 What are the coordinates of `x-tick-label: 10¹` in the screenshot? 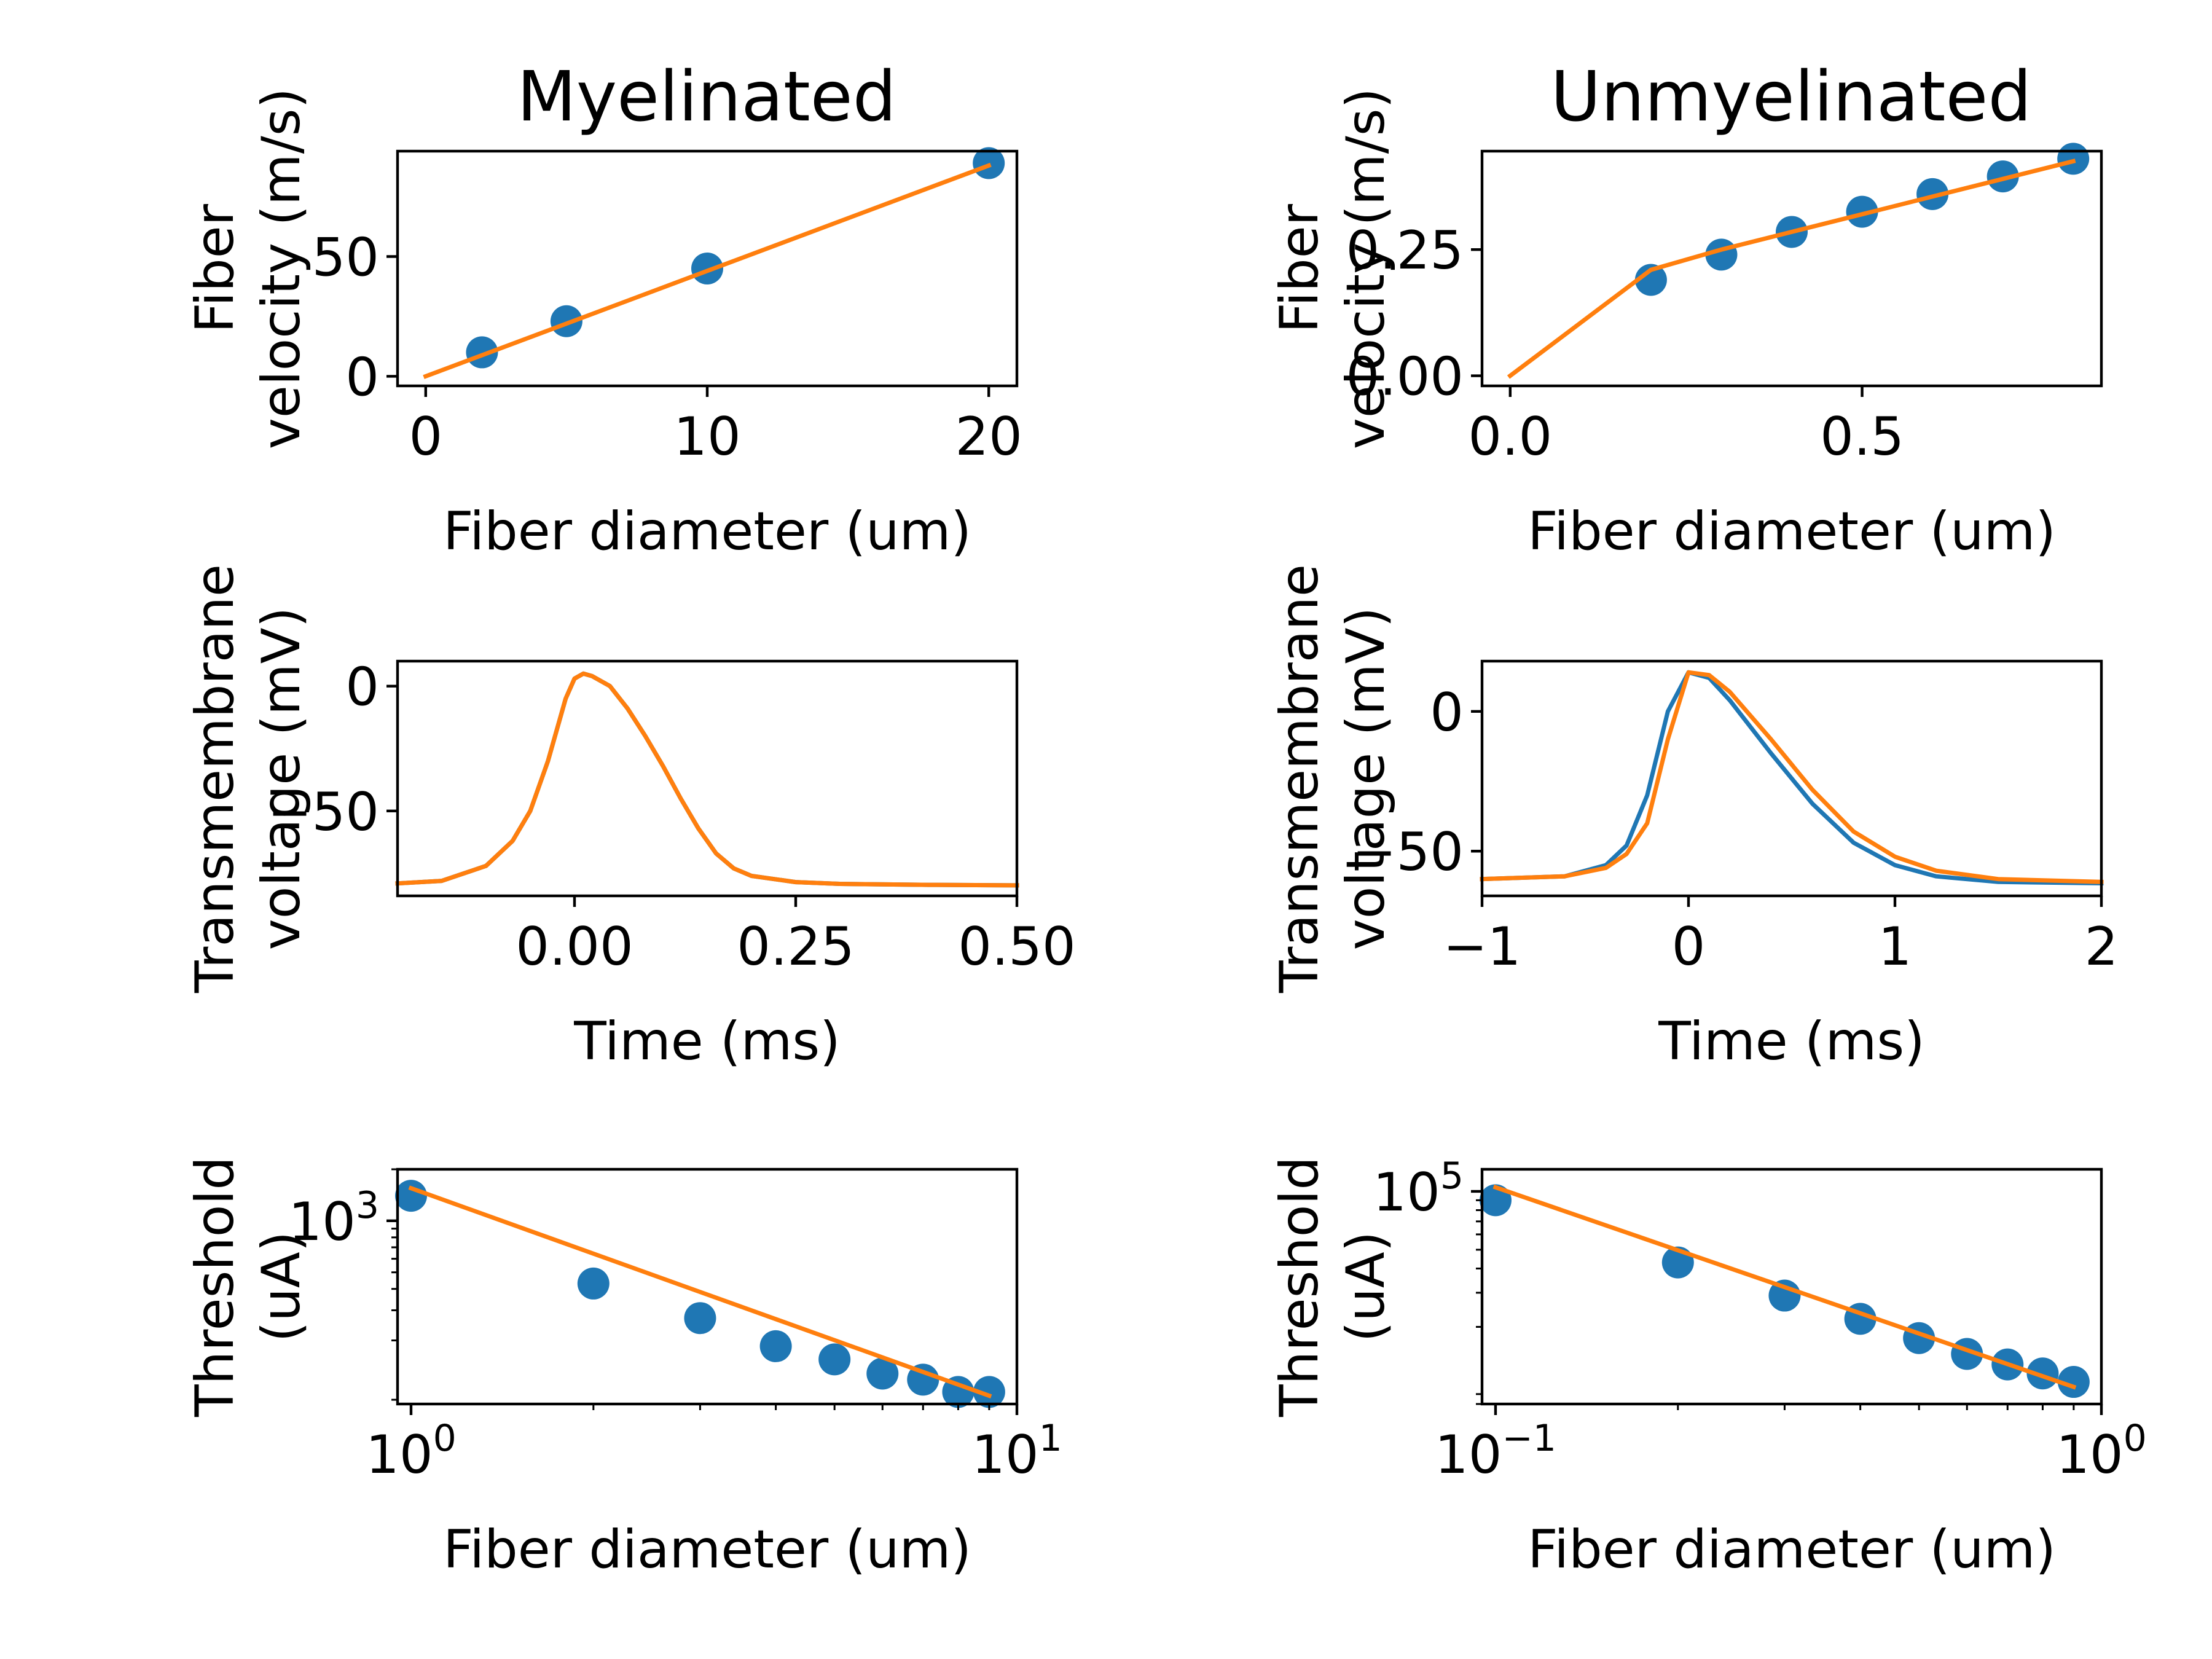 It's located at (1016, 1451).